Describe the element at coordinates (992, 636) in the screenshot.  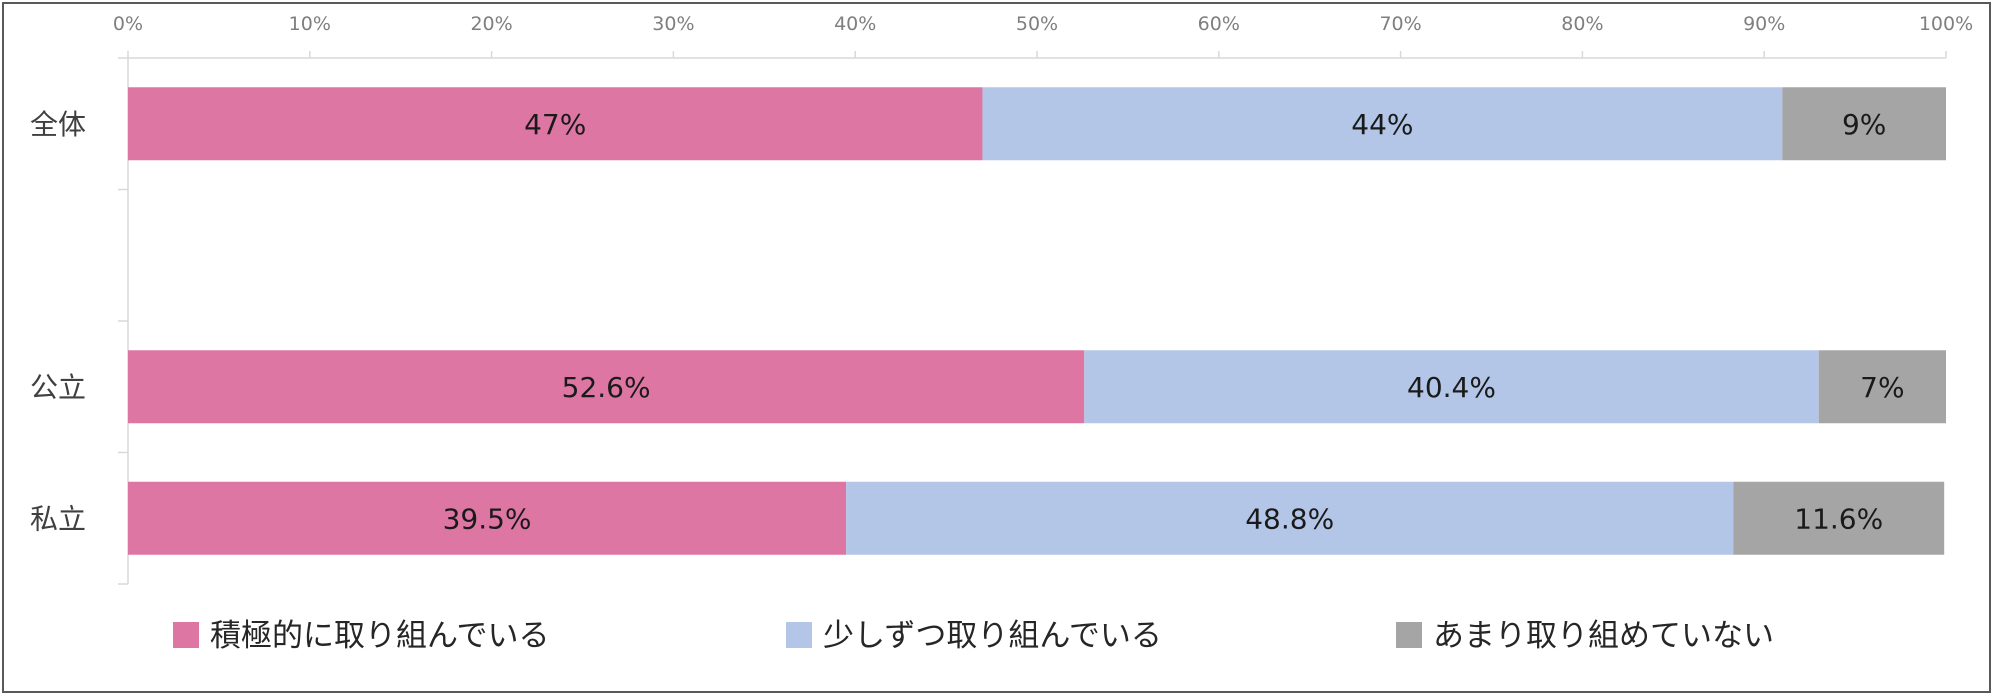
I see `legend-label: 少しずつ取り組んでいる` at that location.